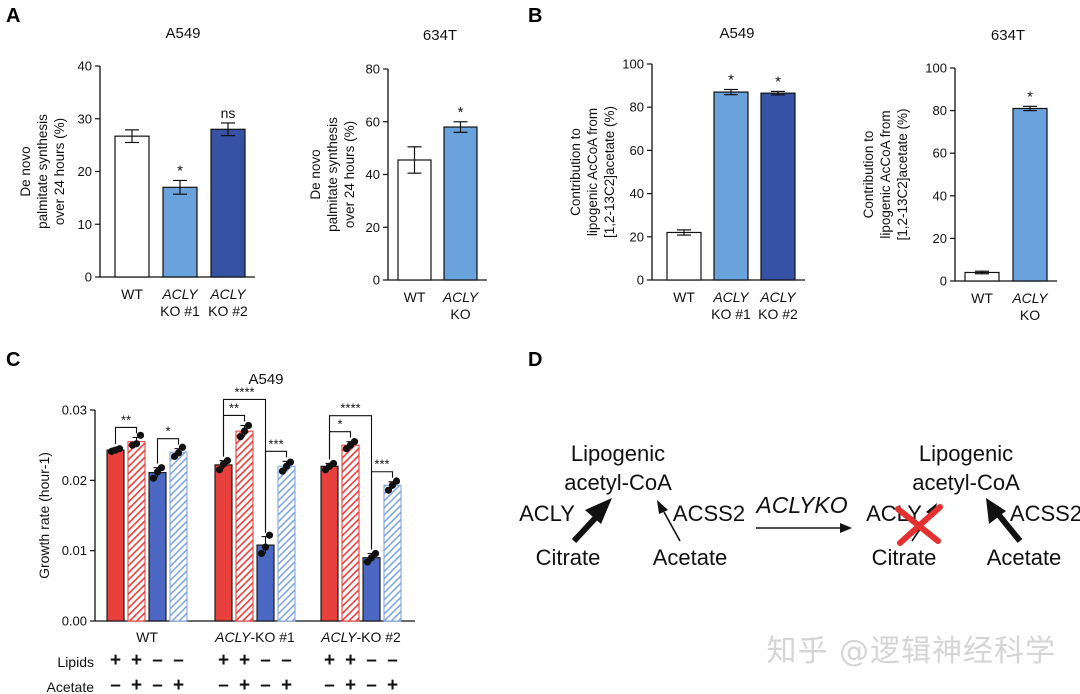  What do you see at coordinates (778, 314) in the screenshot?
I see `category-label: KO #2` at bounding box center [778, 314].